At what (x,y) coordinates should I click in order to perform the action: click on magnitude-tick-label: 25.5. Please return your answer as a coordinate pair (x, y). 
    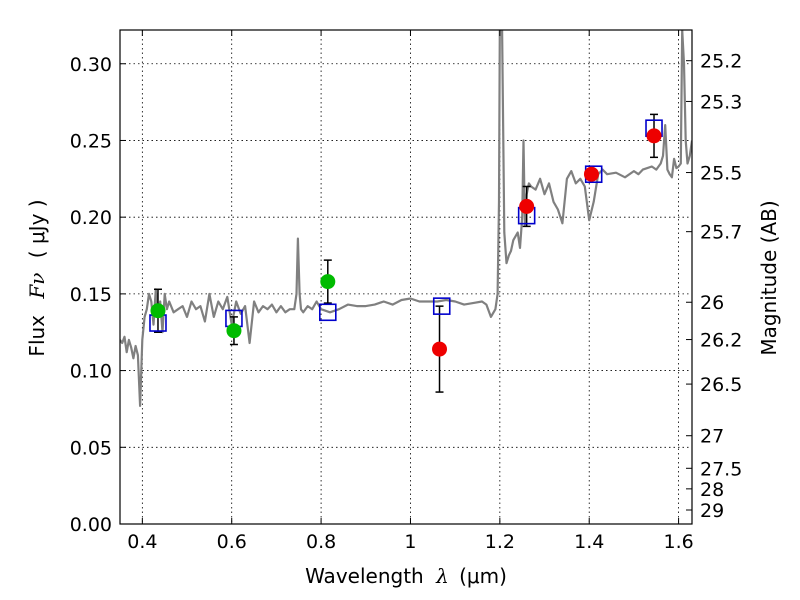
    Looking at the image, I should click on (721, 174).